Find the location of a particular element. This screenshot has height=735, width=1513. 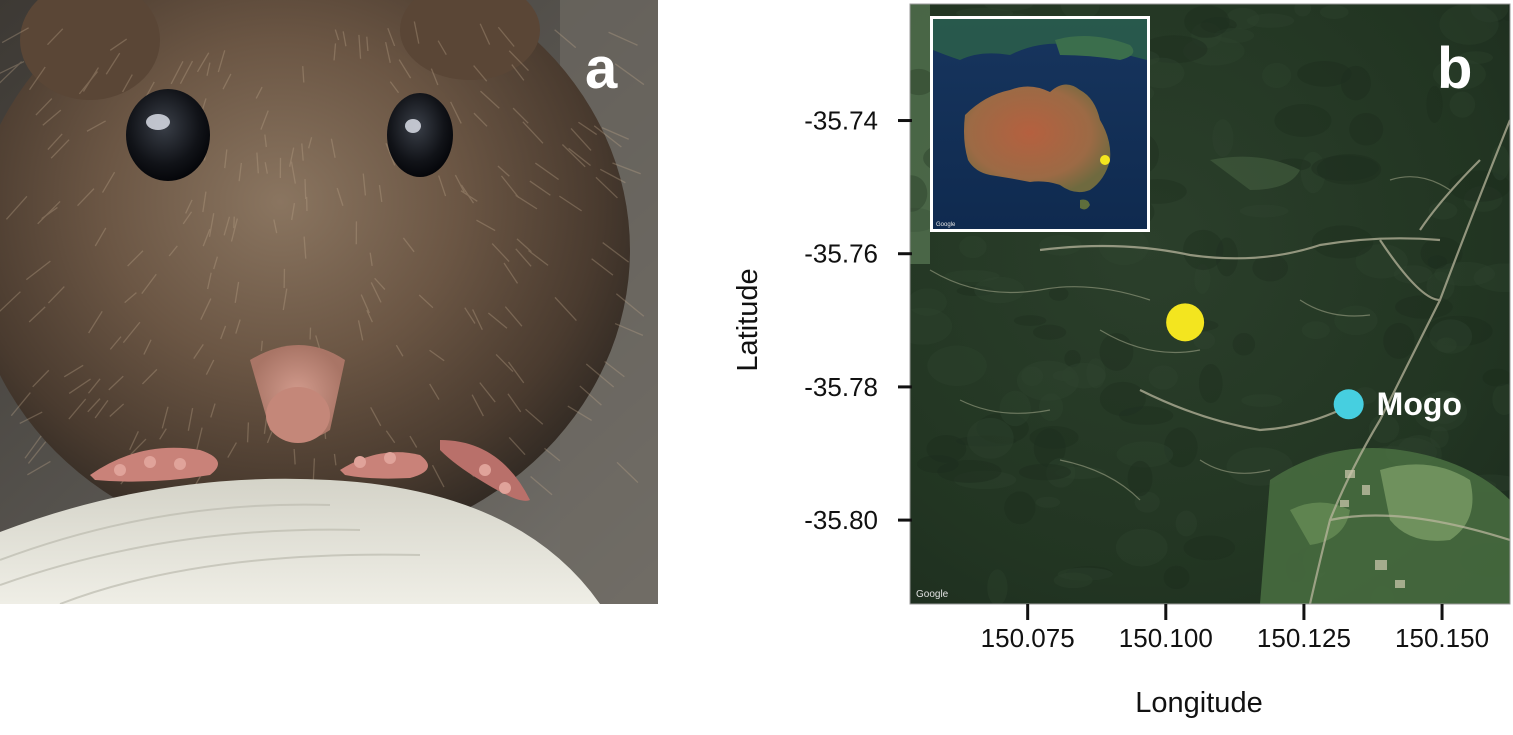

y-tick-label: -35.80 is located at coordinates (841, 520).